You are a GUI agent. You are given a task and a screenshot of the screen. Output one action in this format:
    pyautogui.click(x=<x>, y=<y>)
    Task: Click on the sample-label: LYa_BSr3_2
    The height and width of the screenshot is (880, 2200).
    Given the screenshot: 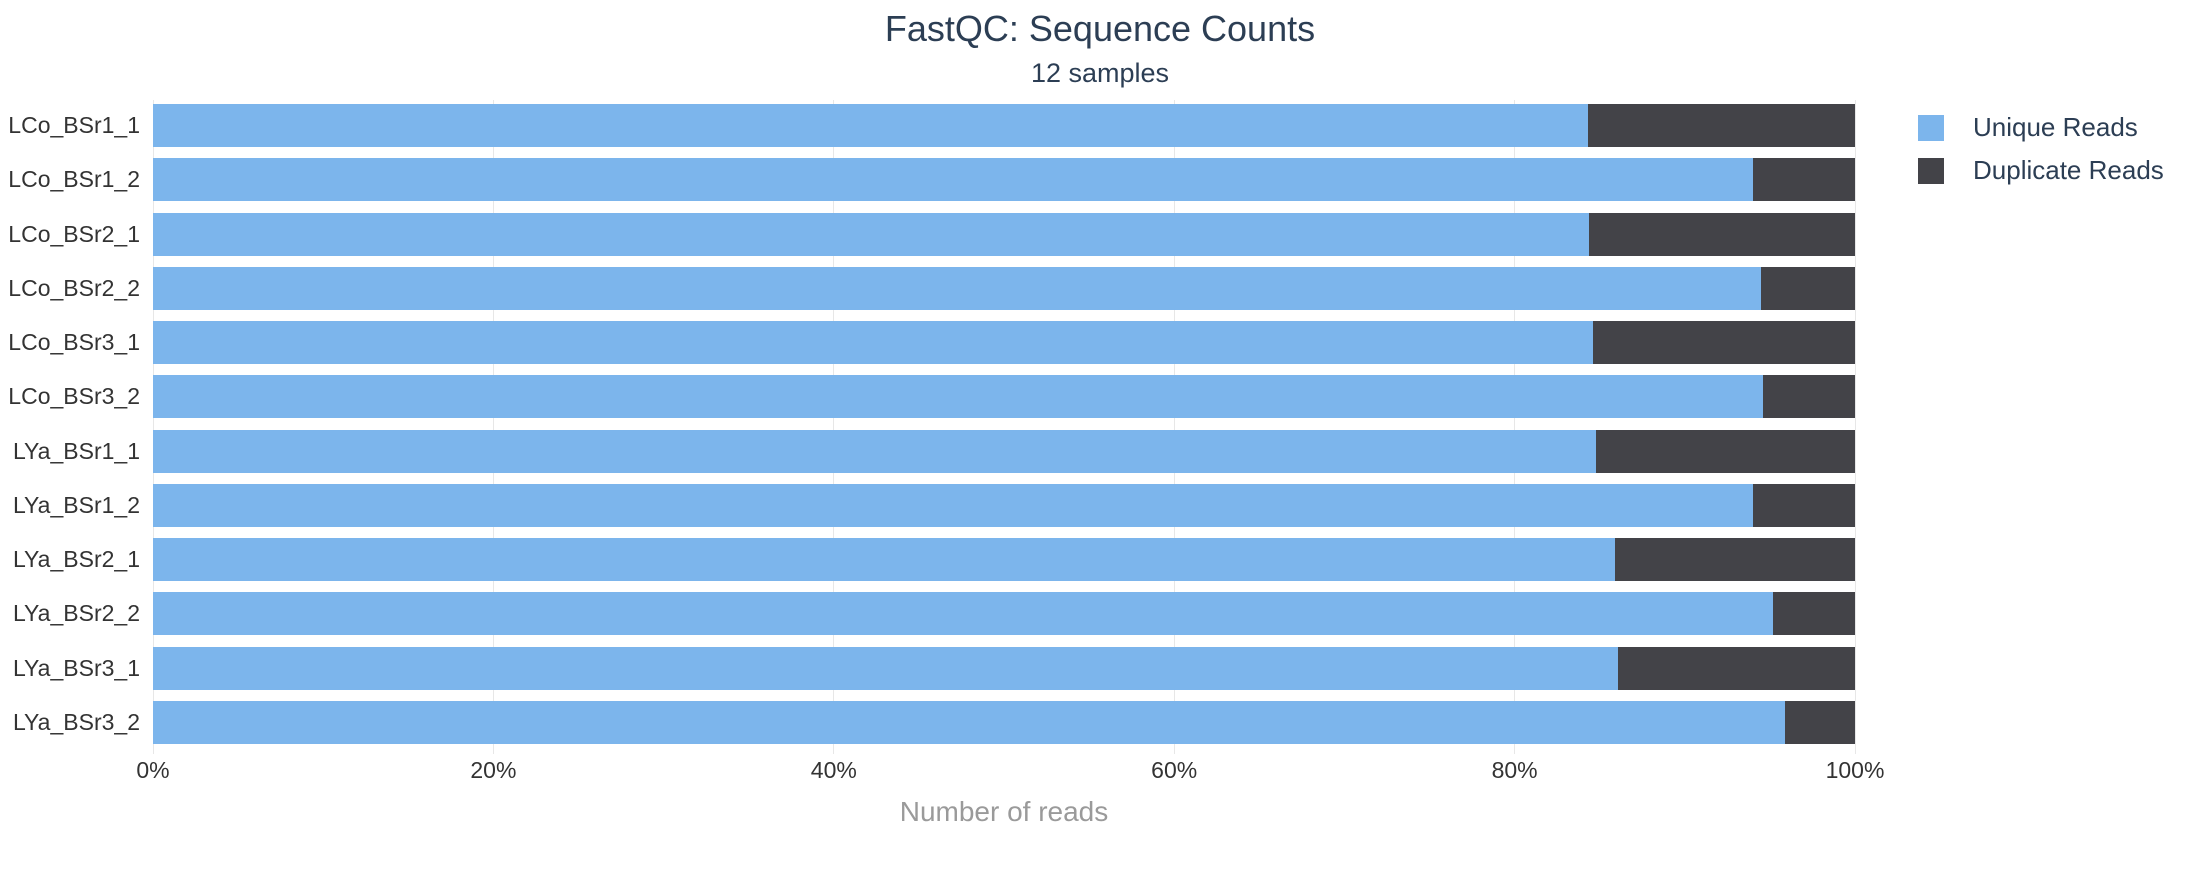 What is the action you would take?
    pyautogui.click(x=76, y=722)
    